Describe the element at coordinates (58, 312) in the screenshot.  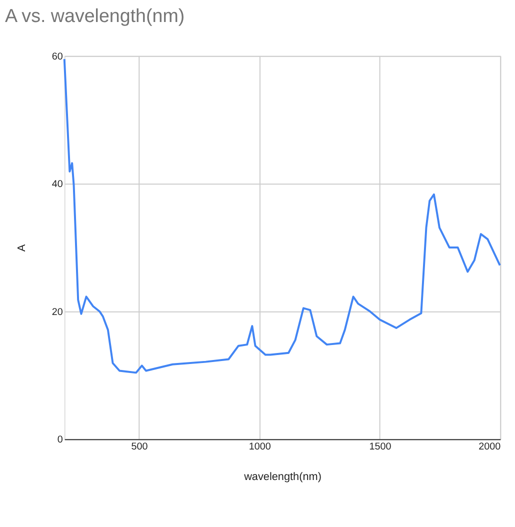
I see `y-tick-label: 20` at that location.